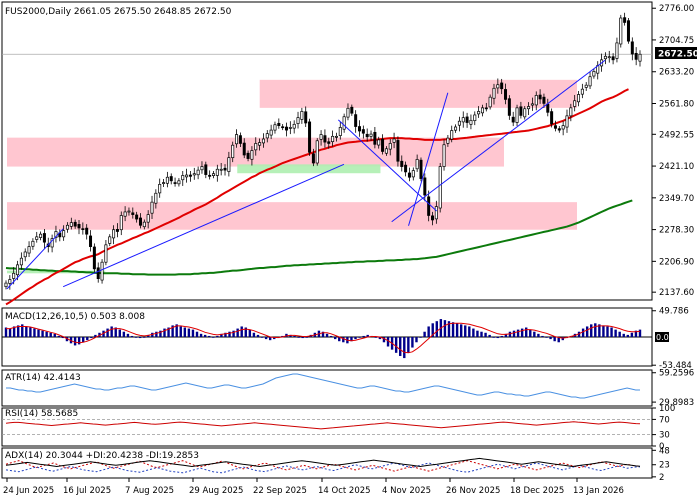  Describe the element at coordinates (665, 337) in the screenshot. I see `macd-zero-label: 0.00` at that location.